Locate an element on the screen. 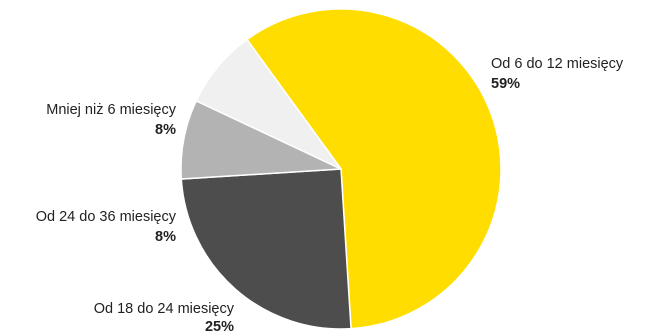 The height and width of the screenshot is (334, 653). slice-label-value: 25% is located at coordinates (219, 326).